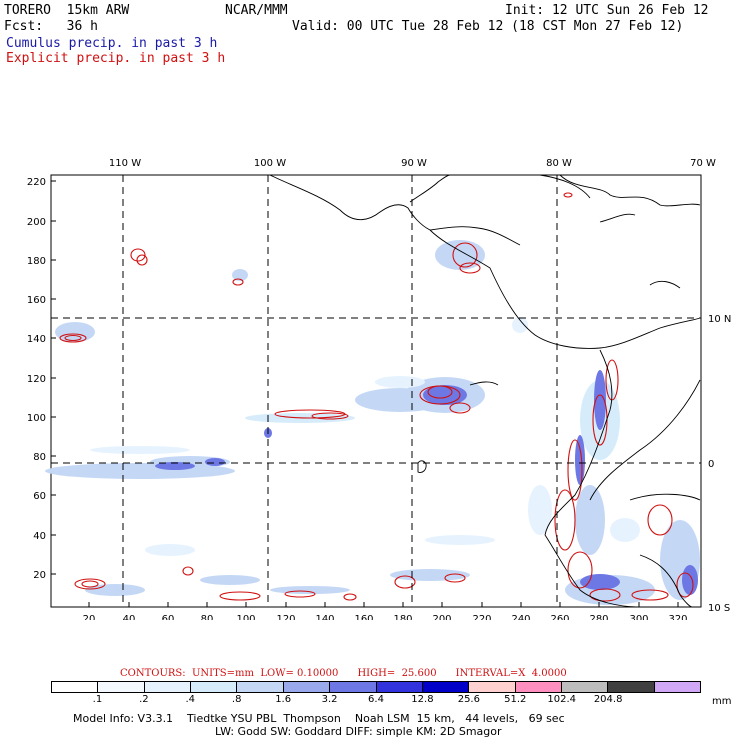 The image size is (740, 740). Describe the element at coordinates (441, 617) in the screenshot. I see `x-label: 200` at that location.